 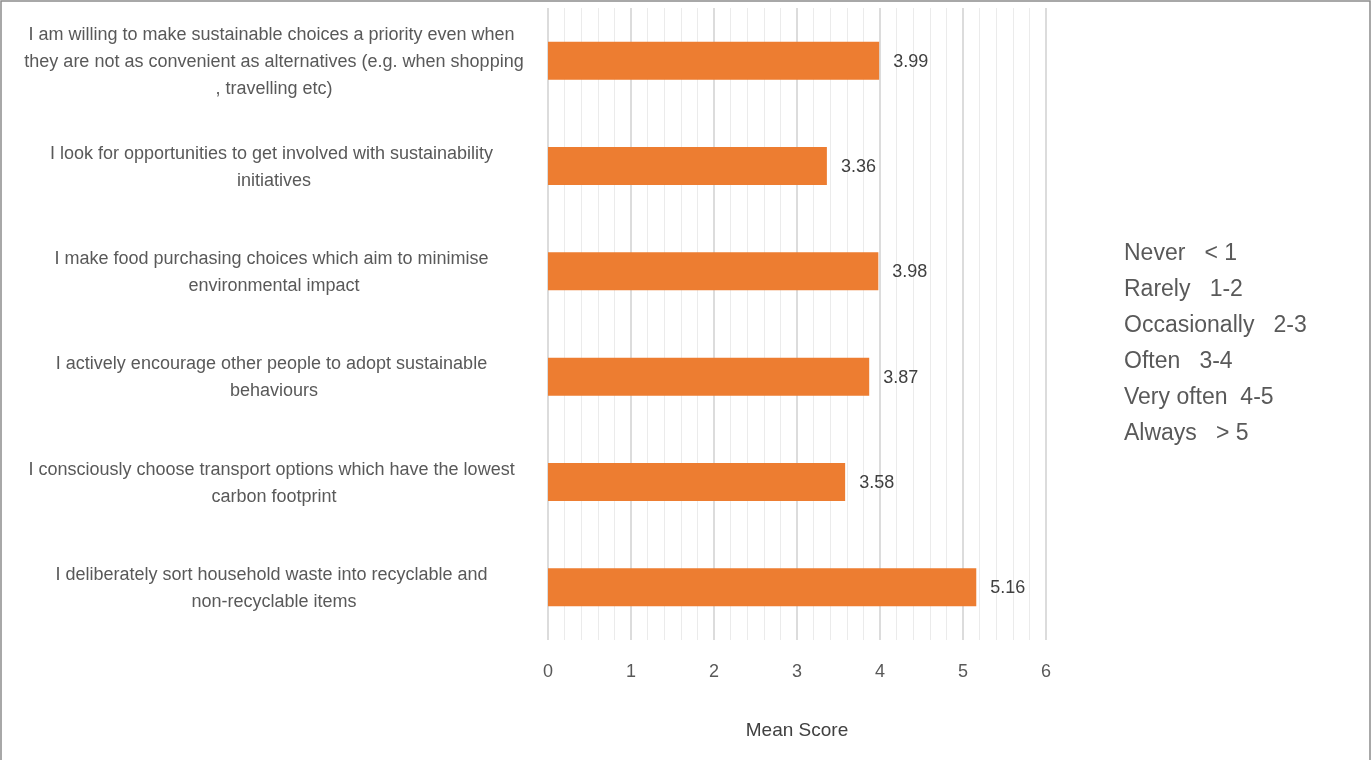 I want to click on text: Never < 1, so click(x=1181, y=251).